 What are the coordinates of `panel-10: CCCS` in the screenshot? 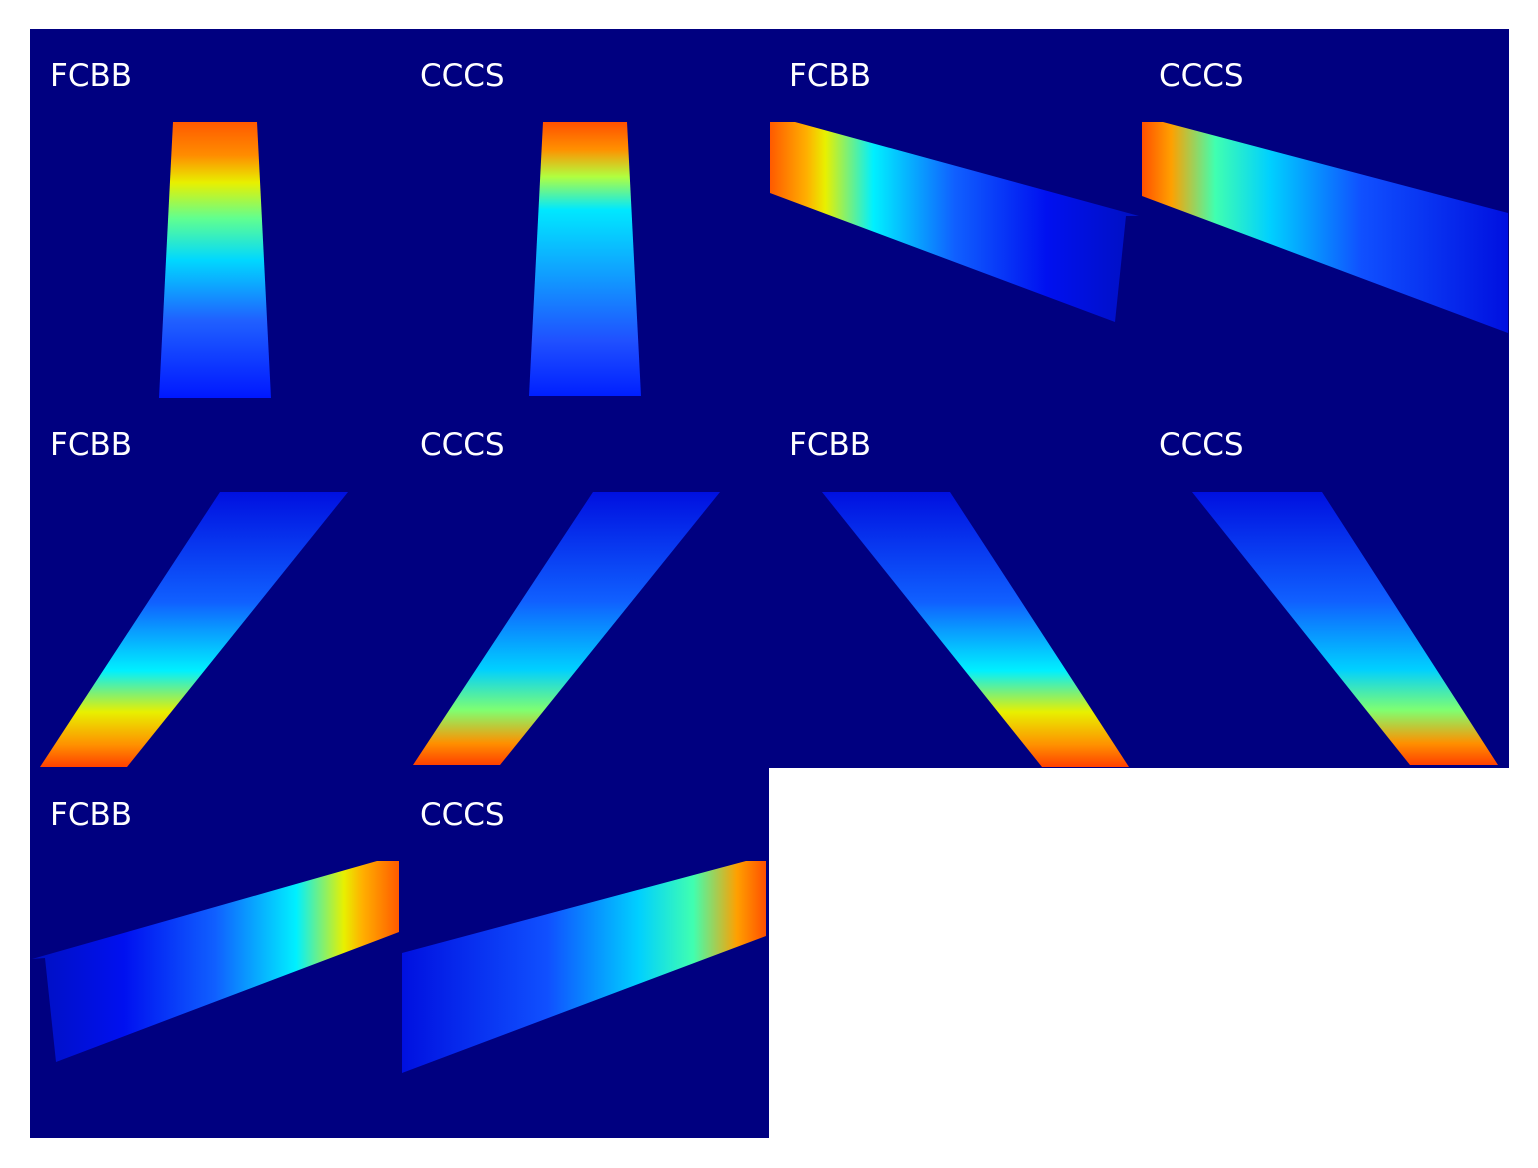 It's located at (584, 953).